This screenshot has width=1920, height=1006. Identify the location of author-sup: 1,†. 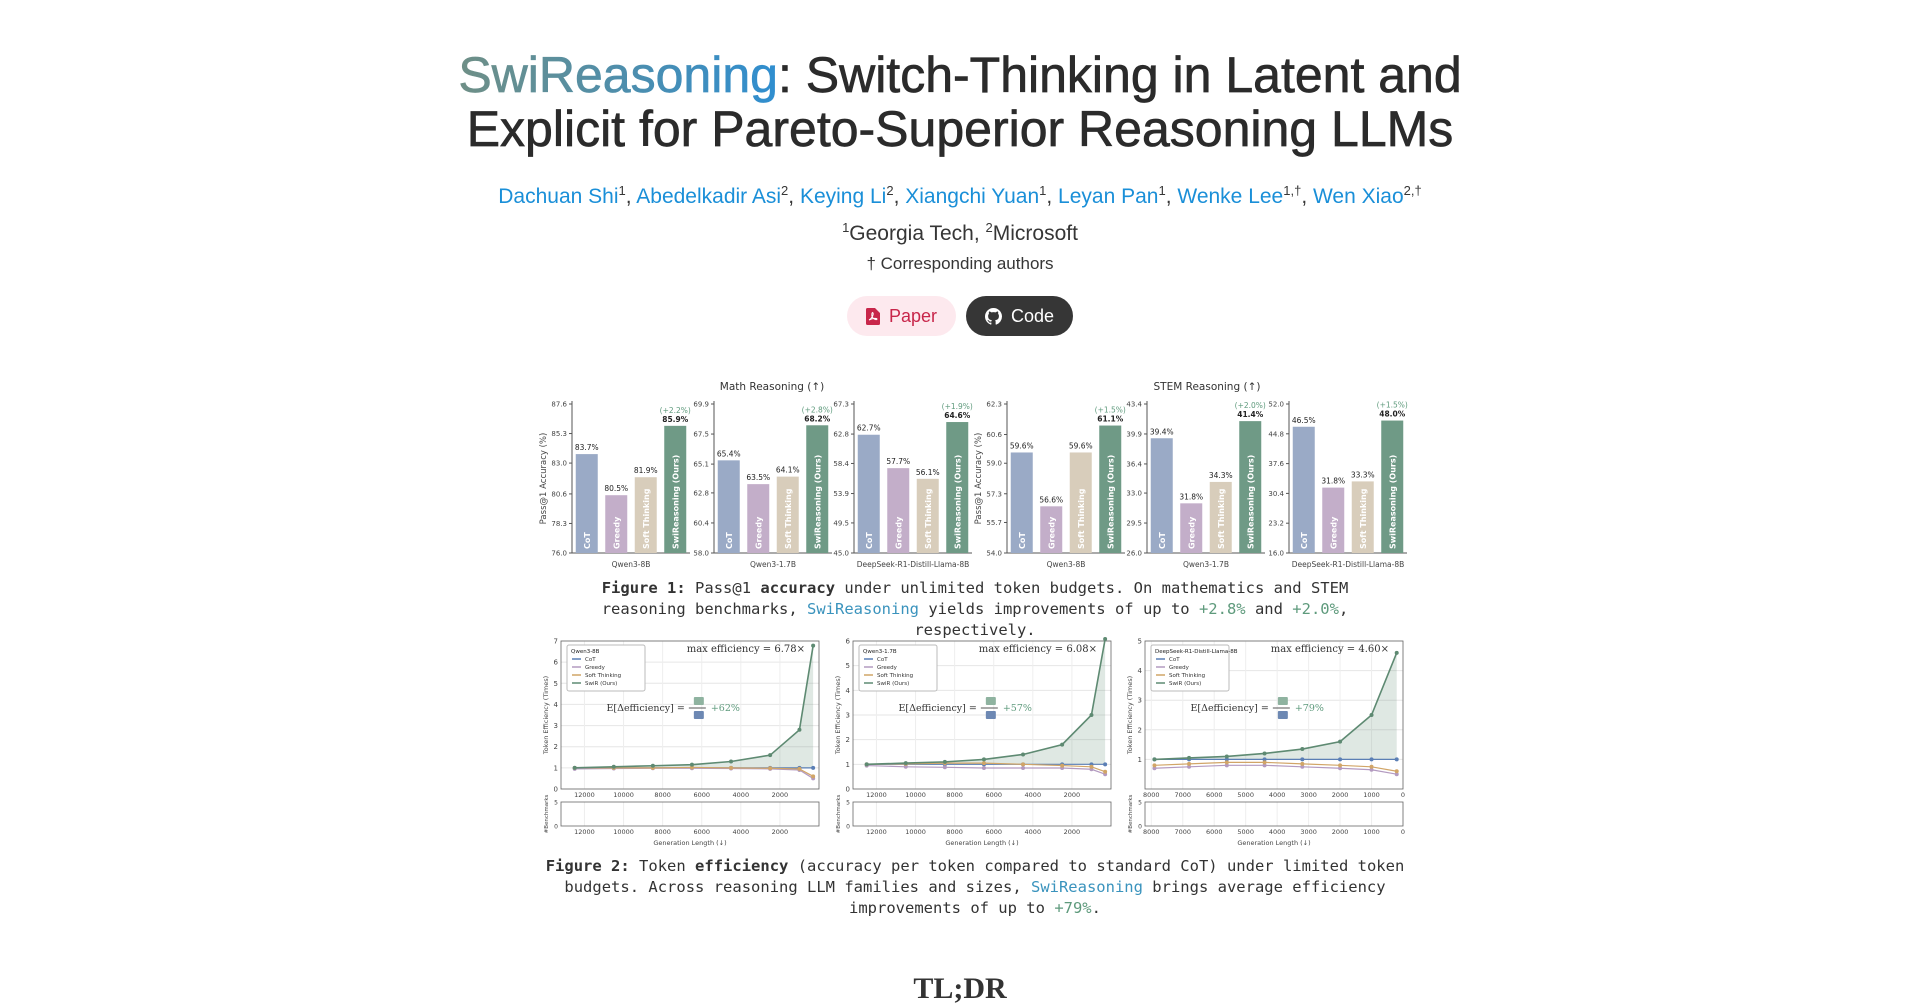
(1292, 190).